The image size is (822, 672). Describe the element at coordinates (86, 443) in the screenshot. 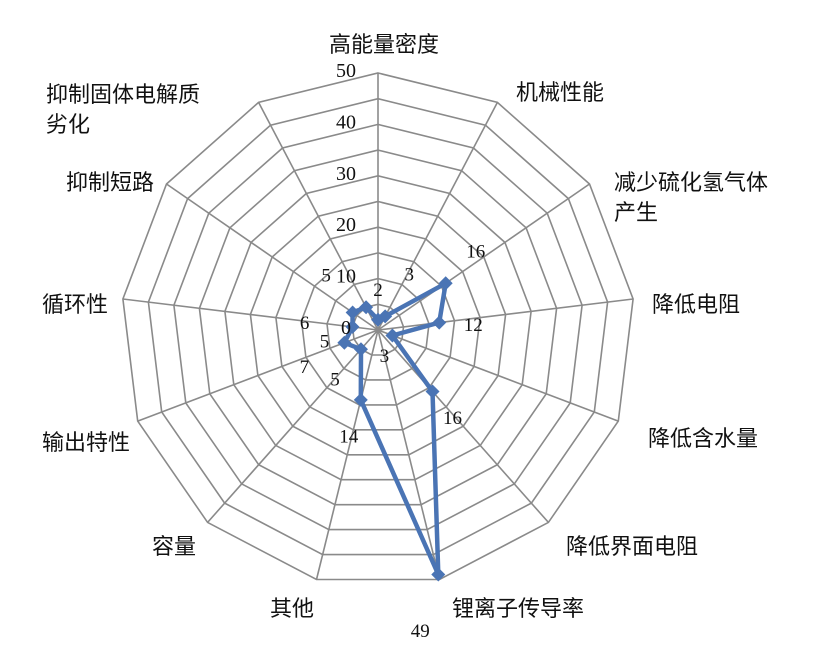

I see `category-label: 输出特性` at that location.